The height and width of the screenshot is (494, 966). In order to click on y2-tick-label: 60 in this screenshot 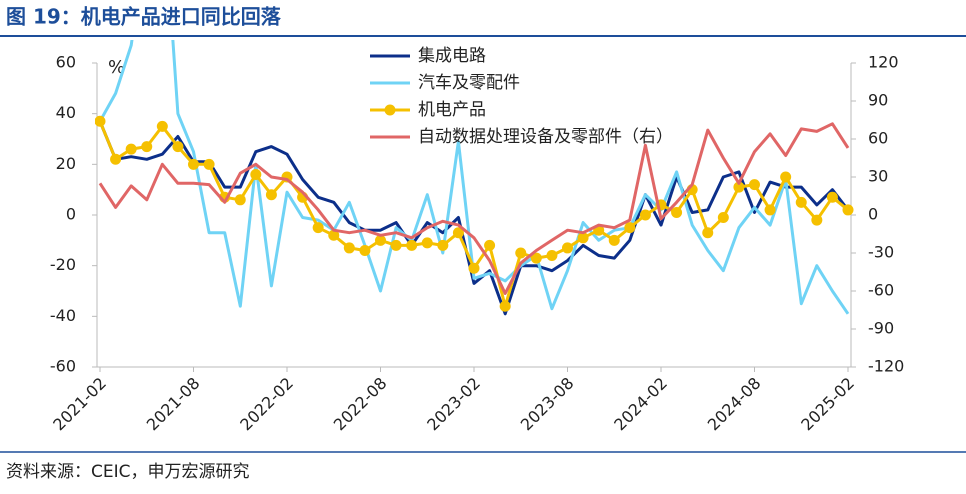, I will do `click(878, 138)`.